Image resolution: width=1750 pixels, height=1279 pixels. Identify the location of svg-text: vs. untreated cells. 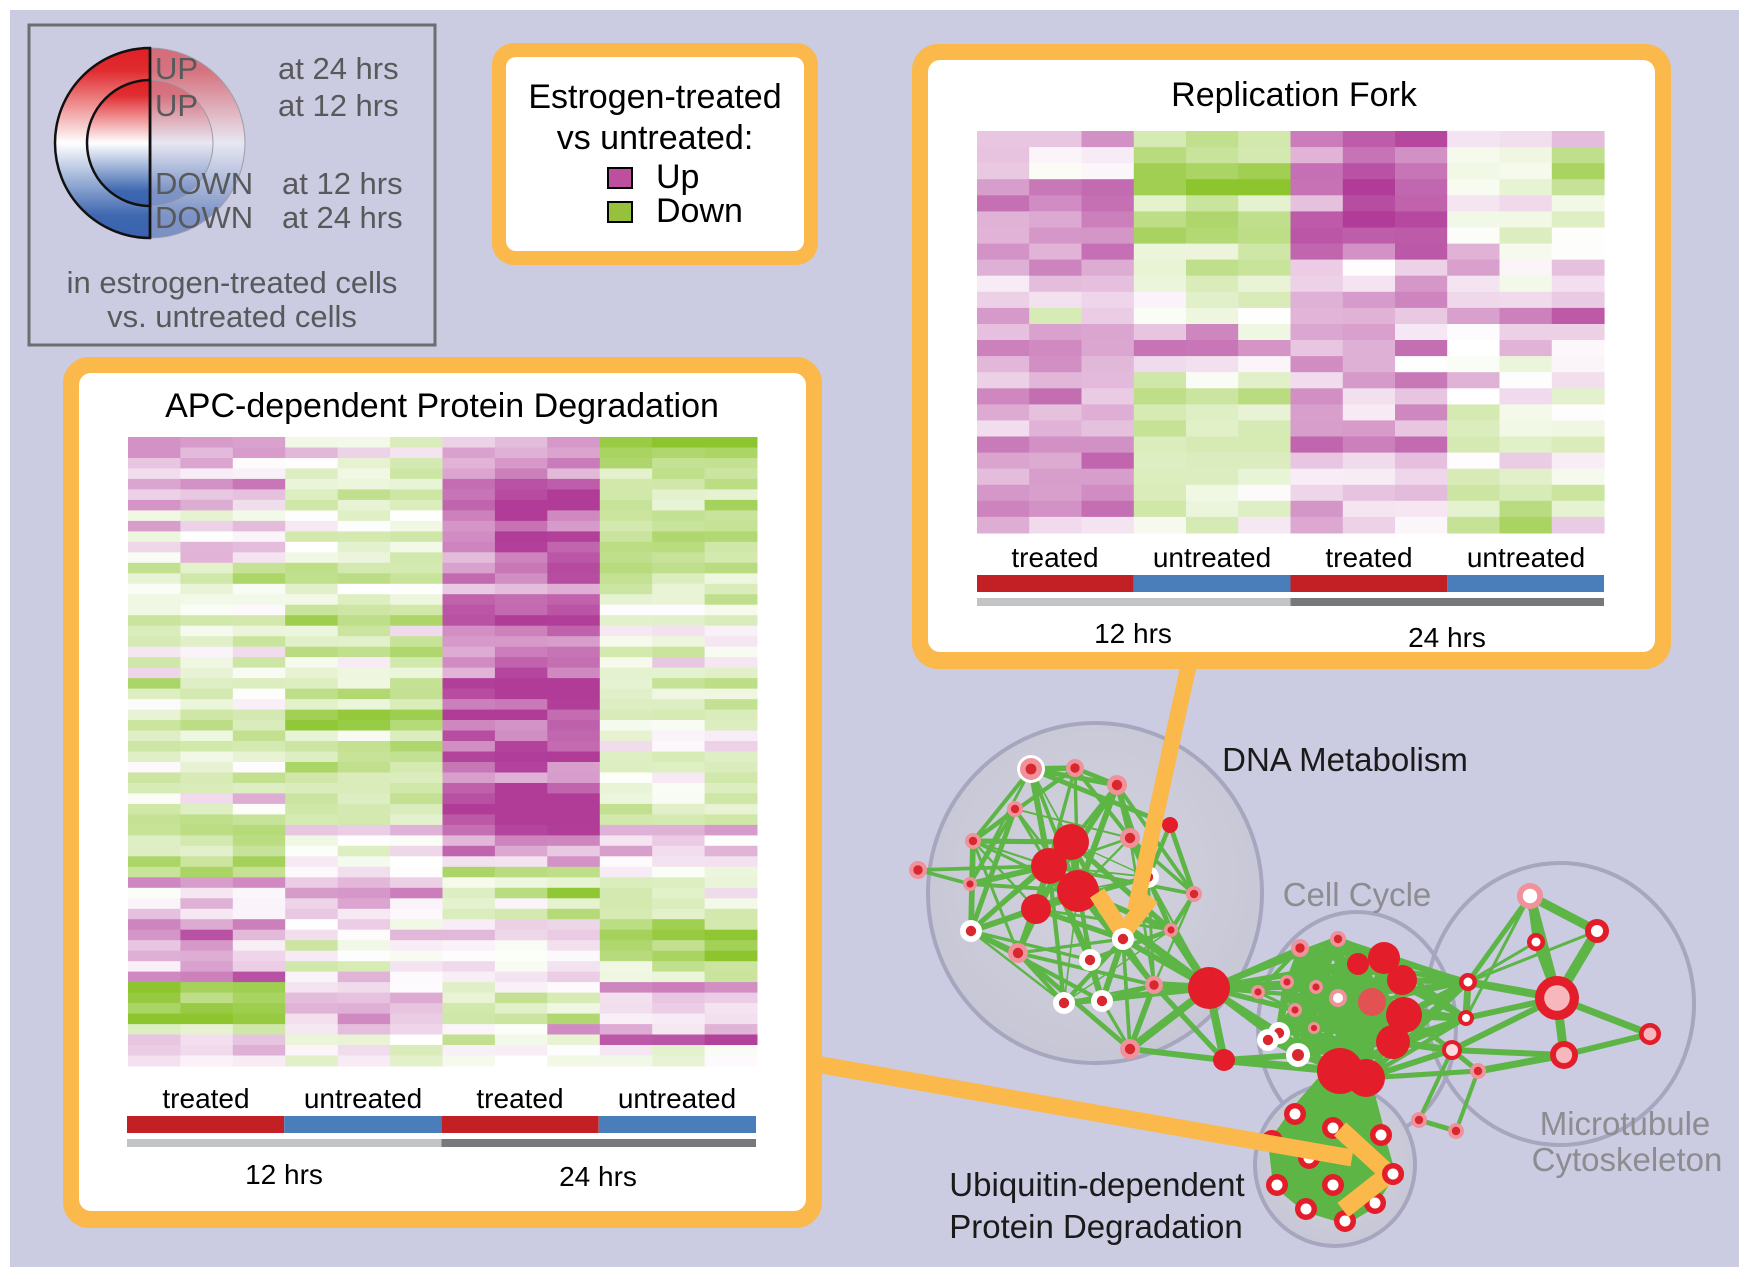
(232, 316).